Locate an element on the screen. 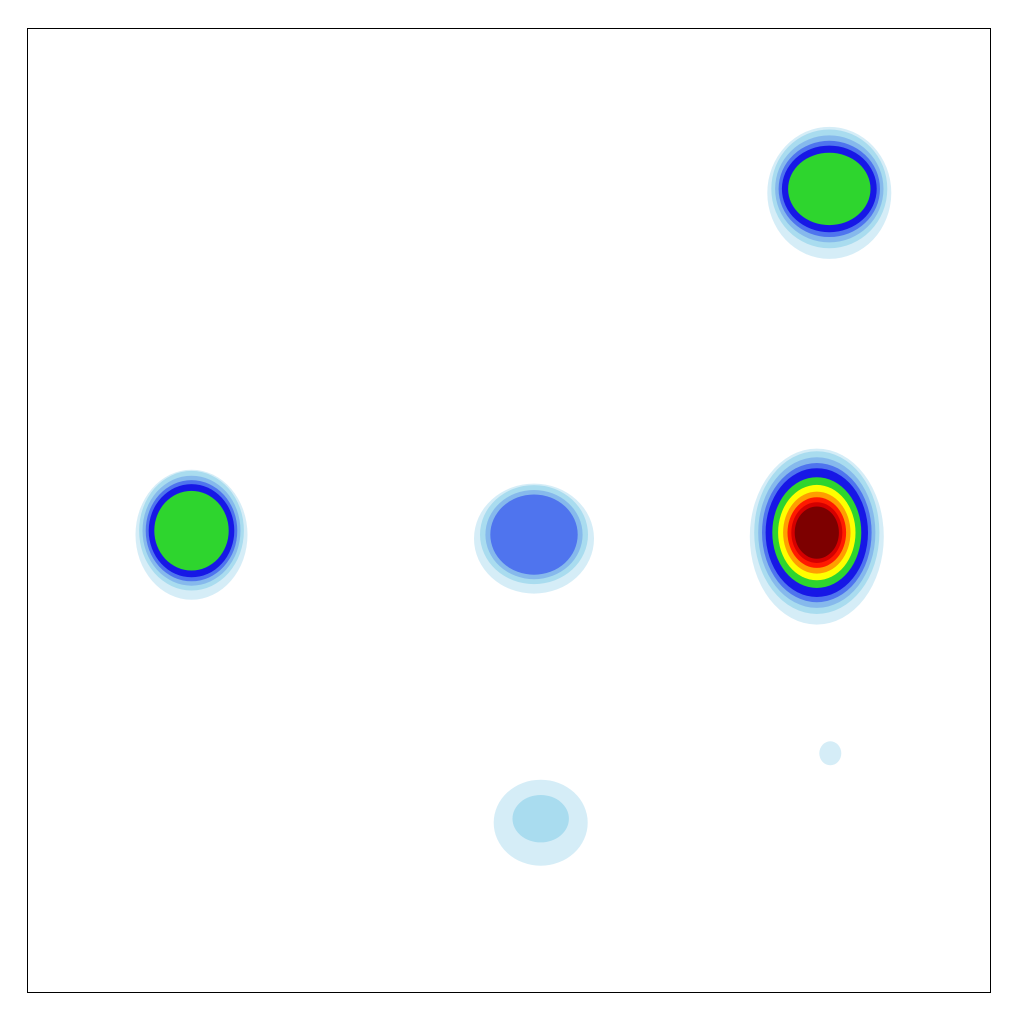 The height and width of the screenshot is (1024, 1024). peak-left is located at coordinates (191, 534).